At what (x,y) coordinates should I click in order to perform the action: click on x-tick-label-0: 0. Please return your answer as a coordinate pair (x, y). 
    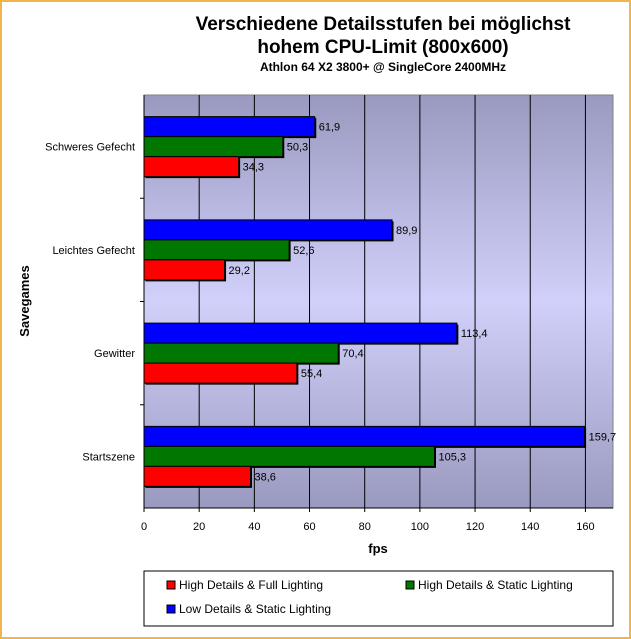
    Looking at the image, I should click on (144, 527).